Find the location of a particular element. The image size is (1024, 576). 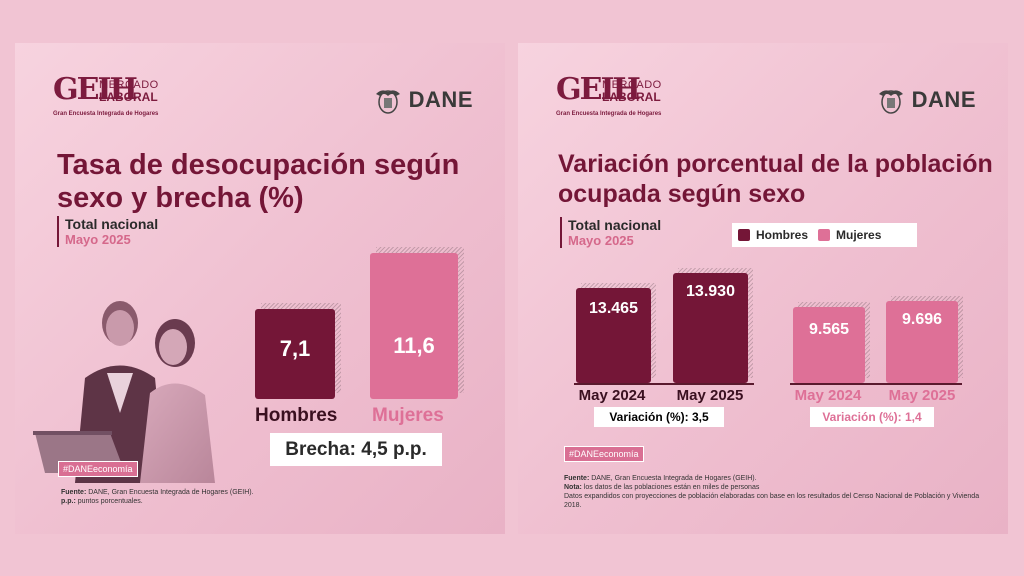

bar-value: 9.696 is located at coordinates (922, 342).